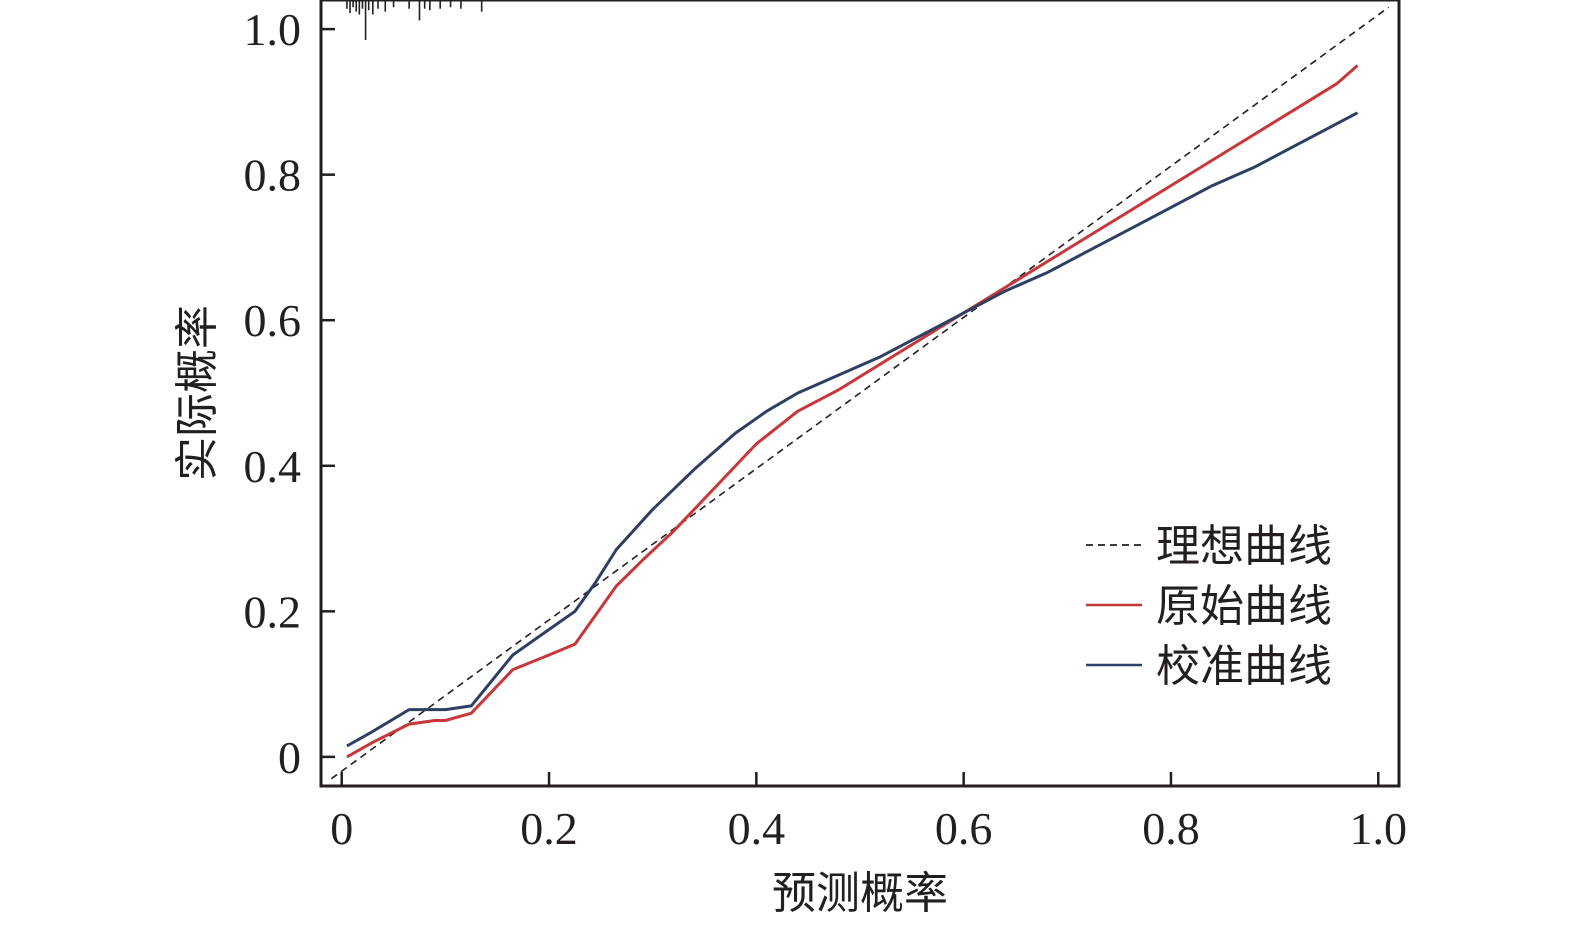 The width and height of the screenshot is (1575, 930). I want to click on y-axis: 0 0.2 0.4 0.6 0.8 1.0, so click(289, 393).